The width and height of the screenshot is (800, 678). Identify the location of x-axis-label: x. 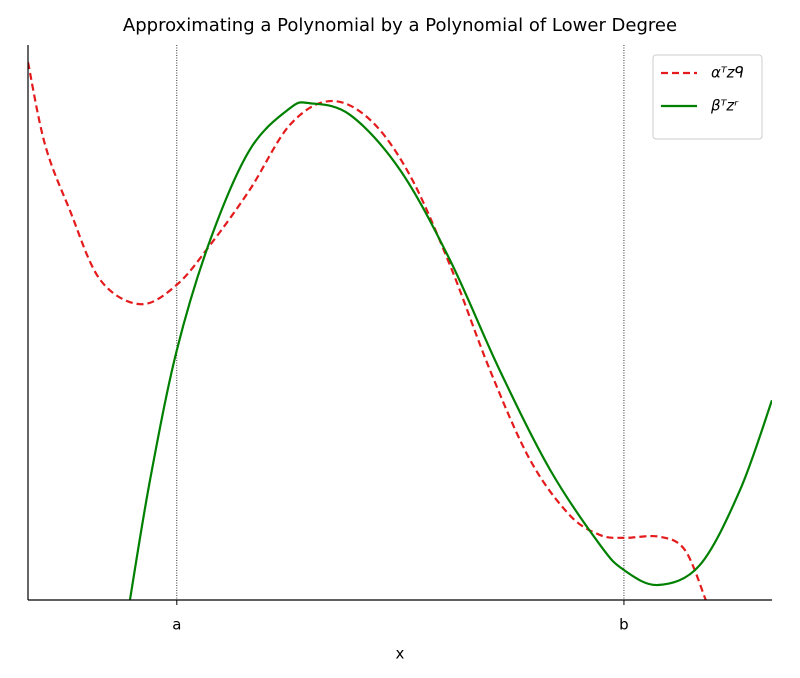
(400, 654).